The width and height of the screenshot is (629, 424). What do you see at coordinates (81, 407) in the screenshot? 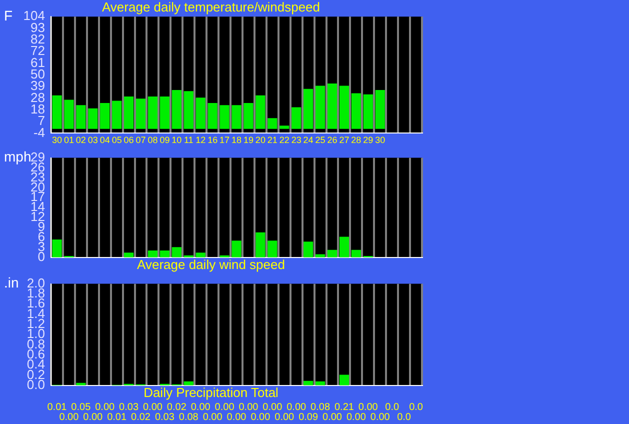
I see `data-label: 0.05` at bounding box center [81, 407].